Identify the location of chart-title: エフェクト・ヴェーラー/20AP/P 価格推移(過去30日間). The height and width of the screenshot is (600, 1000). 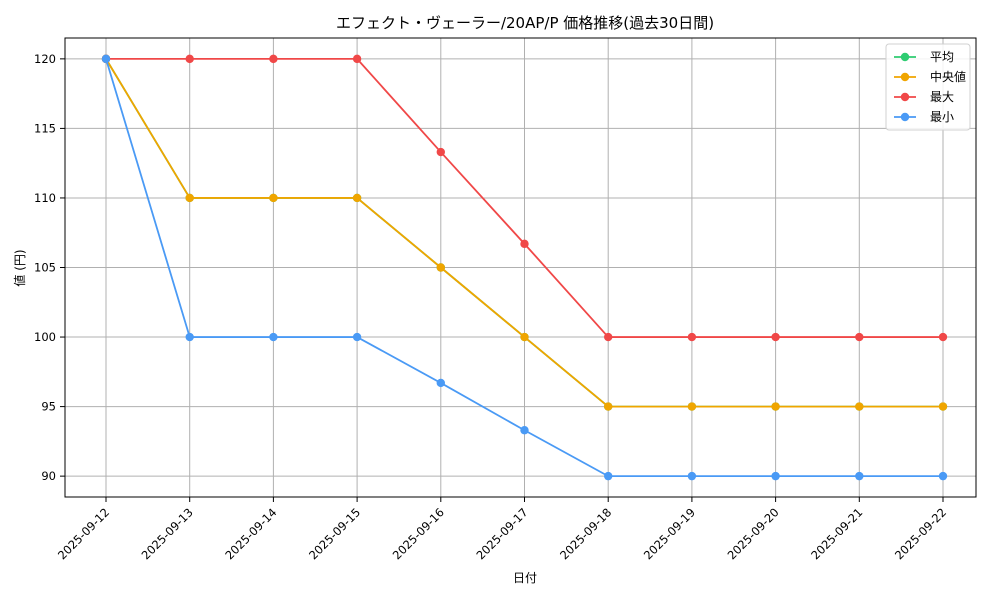
(525, 23).